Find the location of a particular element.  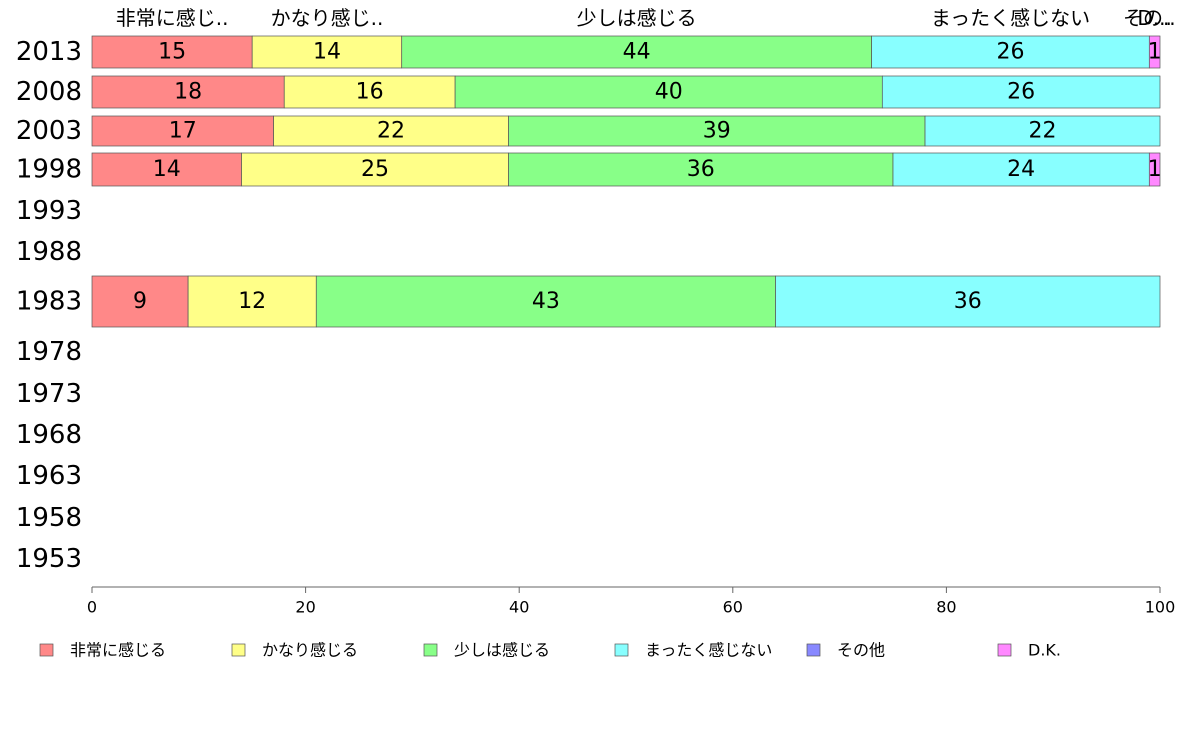

bar-label-2003-series-0: 17 is located at coordinates (183, 131).